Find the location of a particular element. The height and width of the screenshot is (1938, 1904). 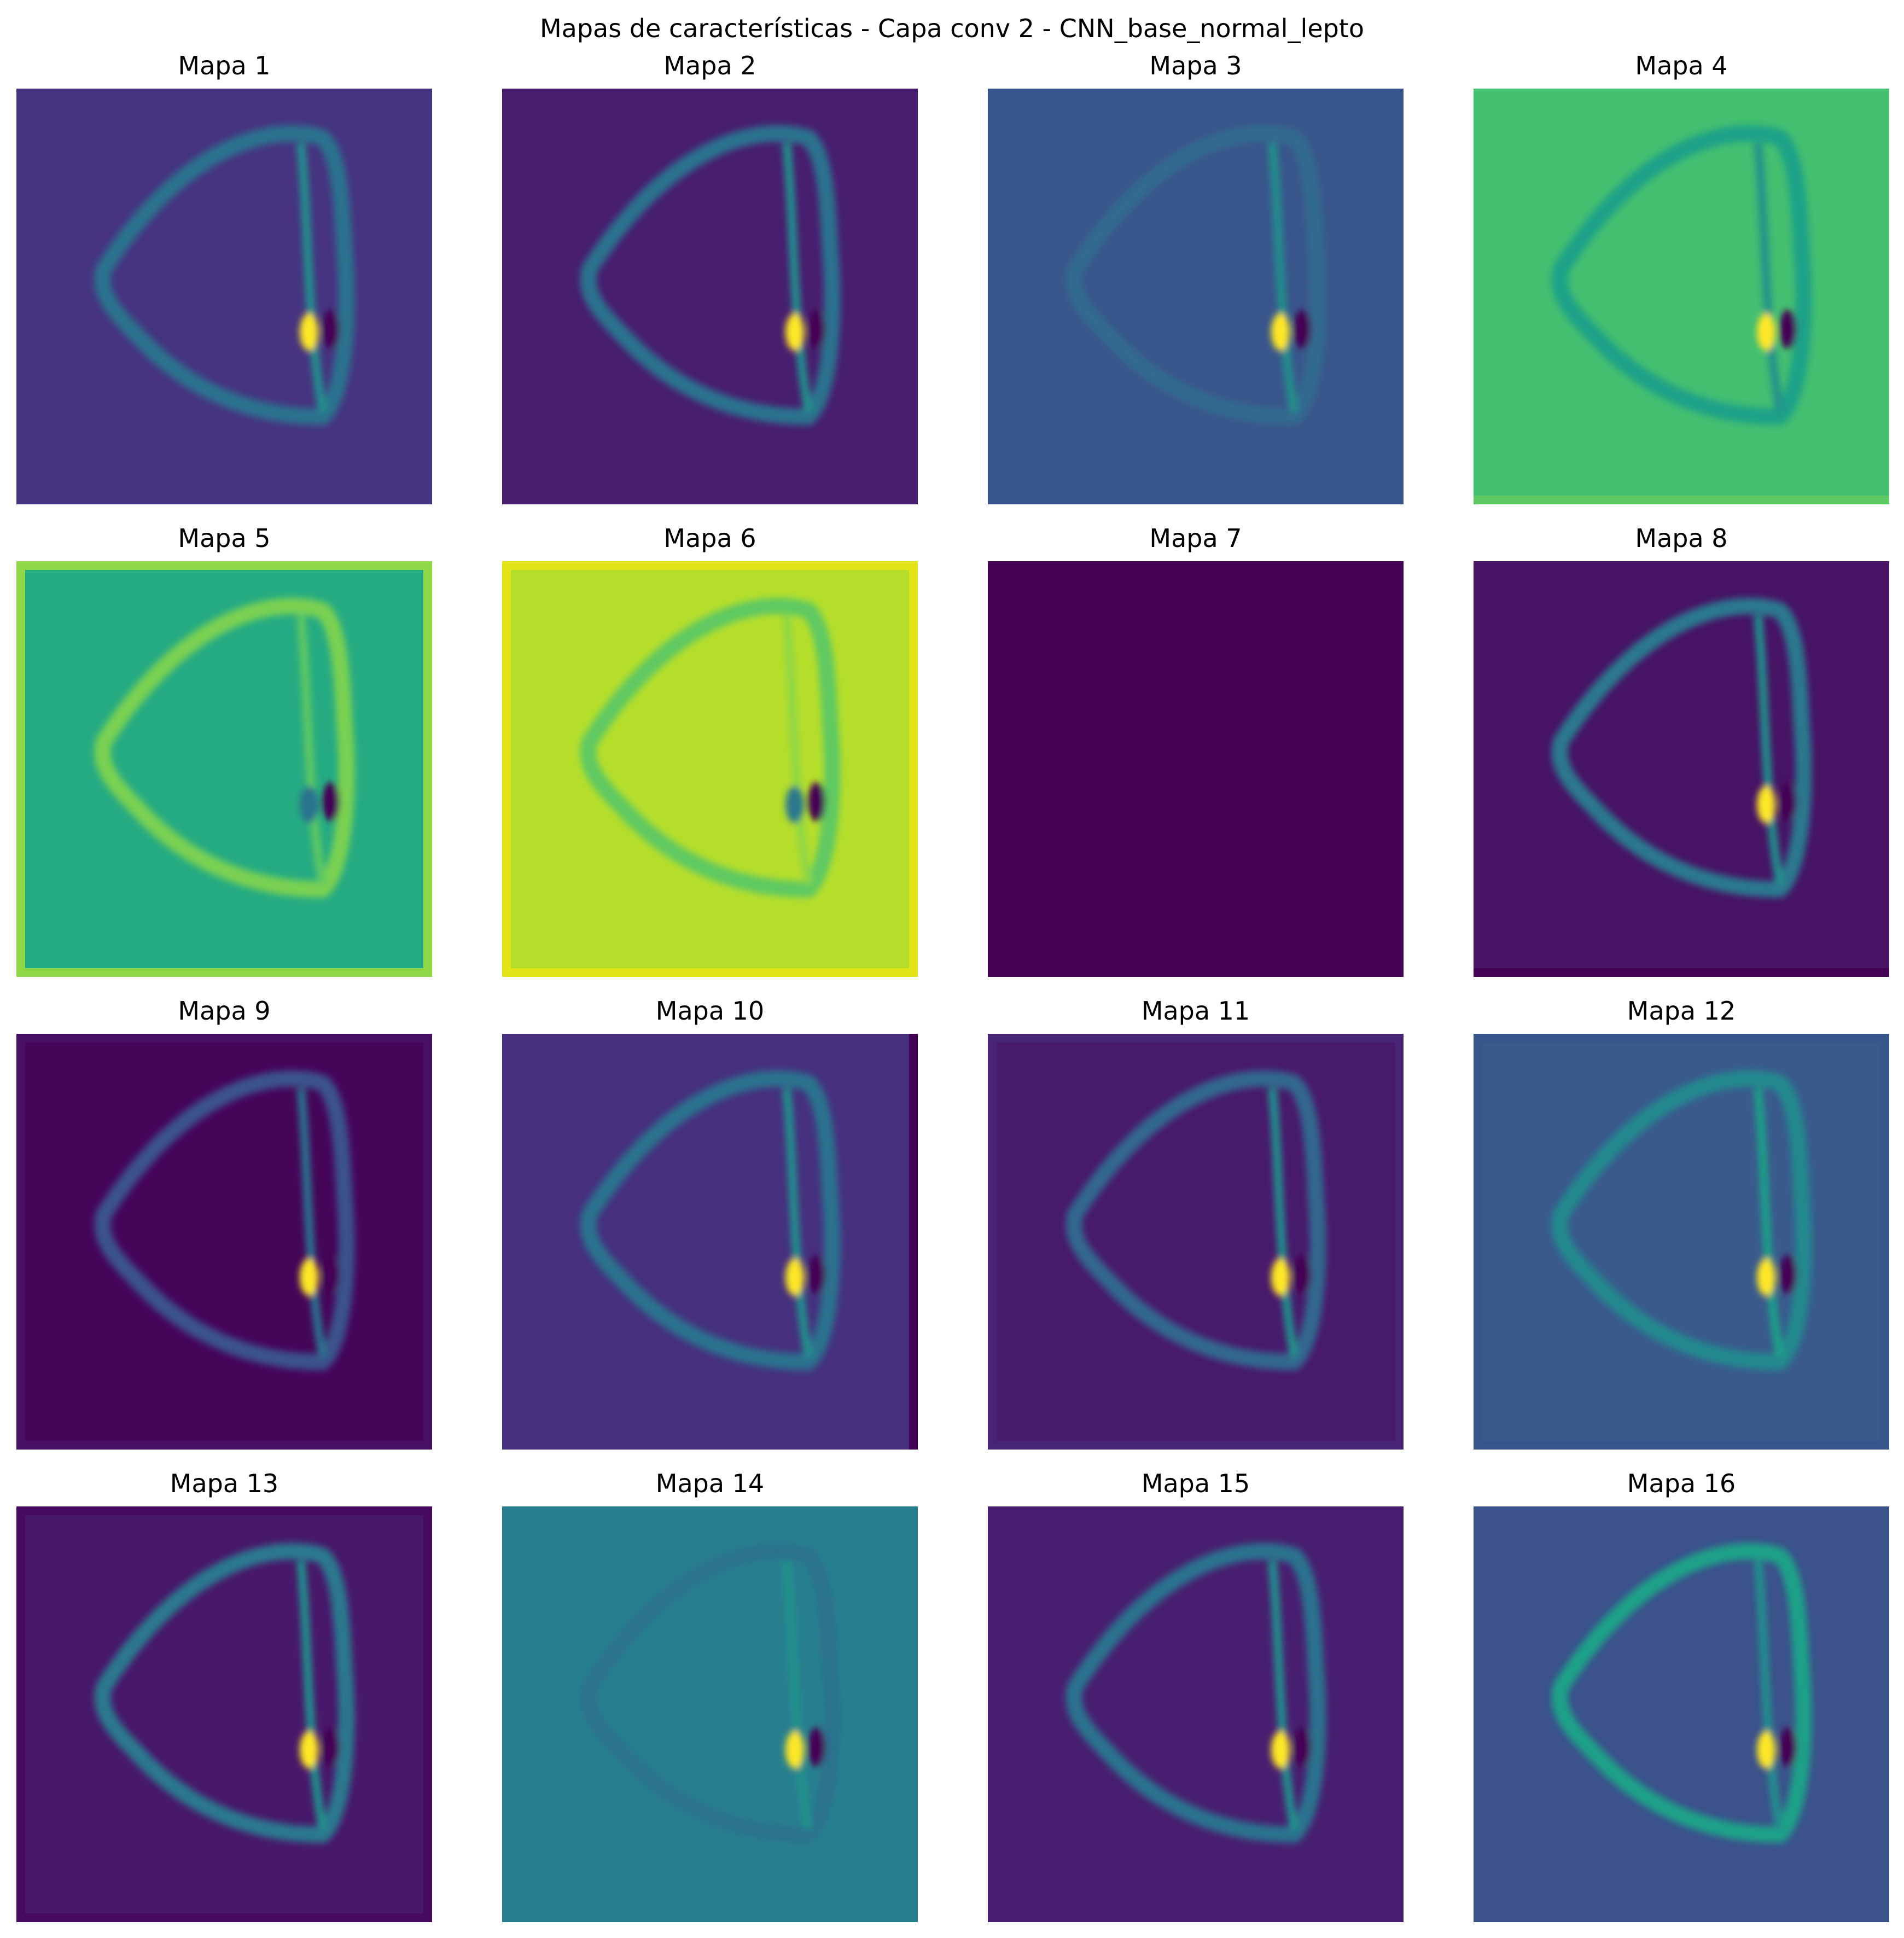

panel-title: Mapa 3 is located at coordinates (1196, 66).